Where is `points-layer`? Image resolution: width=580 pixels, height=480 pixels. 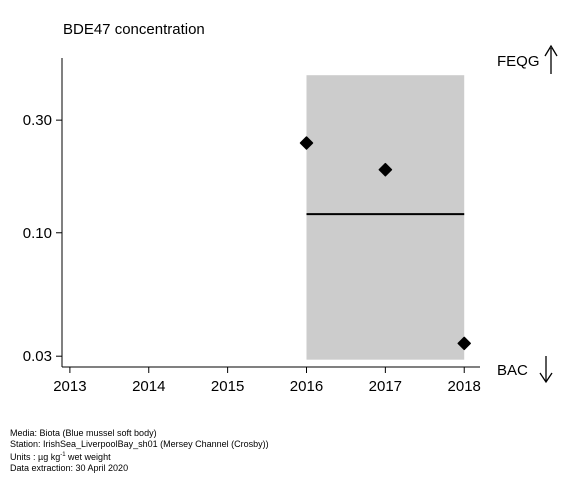
points-layer is located at coordinates (385, 243).